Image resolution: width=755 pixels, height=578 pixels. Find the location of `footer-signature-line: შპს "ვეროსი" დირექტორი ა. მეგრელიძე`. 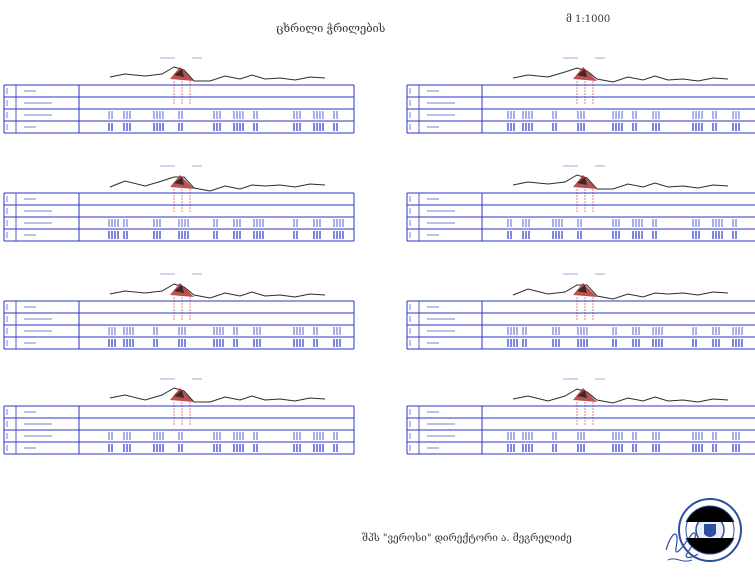

footer-signature-line: შპს "ვეროსი" დირექტორი ა. მეგრელიძე is located at coordinates (467, 538).